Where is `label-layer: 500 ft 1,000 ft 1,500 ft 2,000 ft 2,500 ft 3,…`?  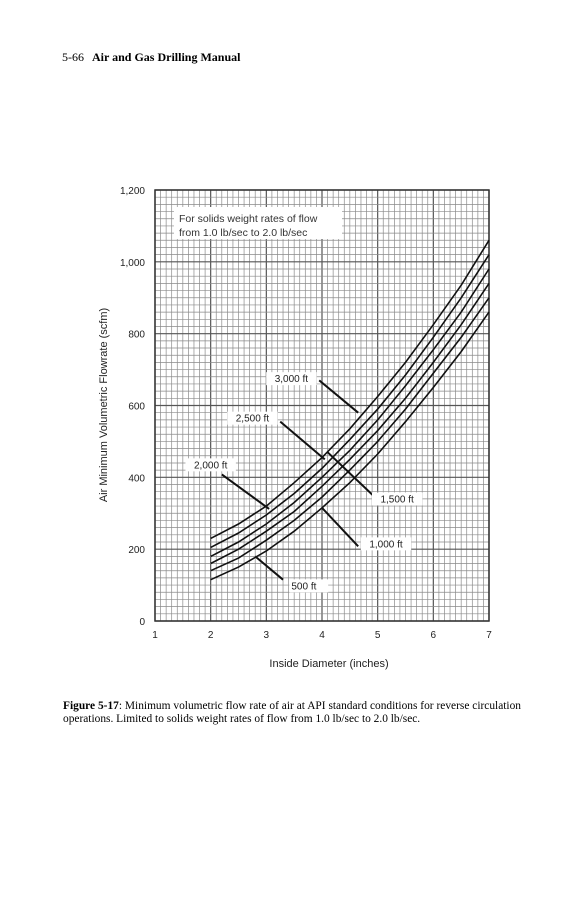
label-layer: 500 ft 1,000 ft 1,500 ft 2,000 ft 2,500 ft 3,… is located at coordinates (304, 482).